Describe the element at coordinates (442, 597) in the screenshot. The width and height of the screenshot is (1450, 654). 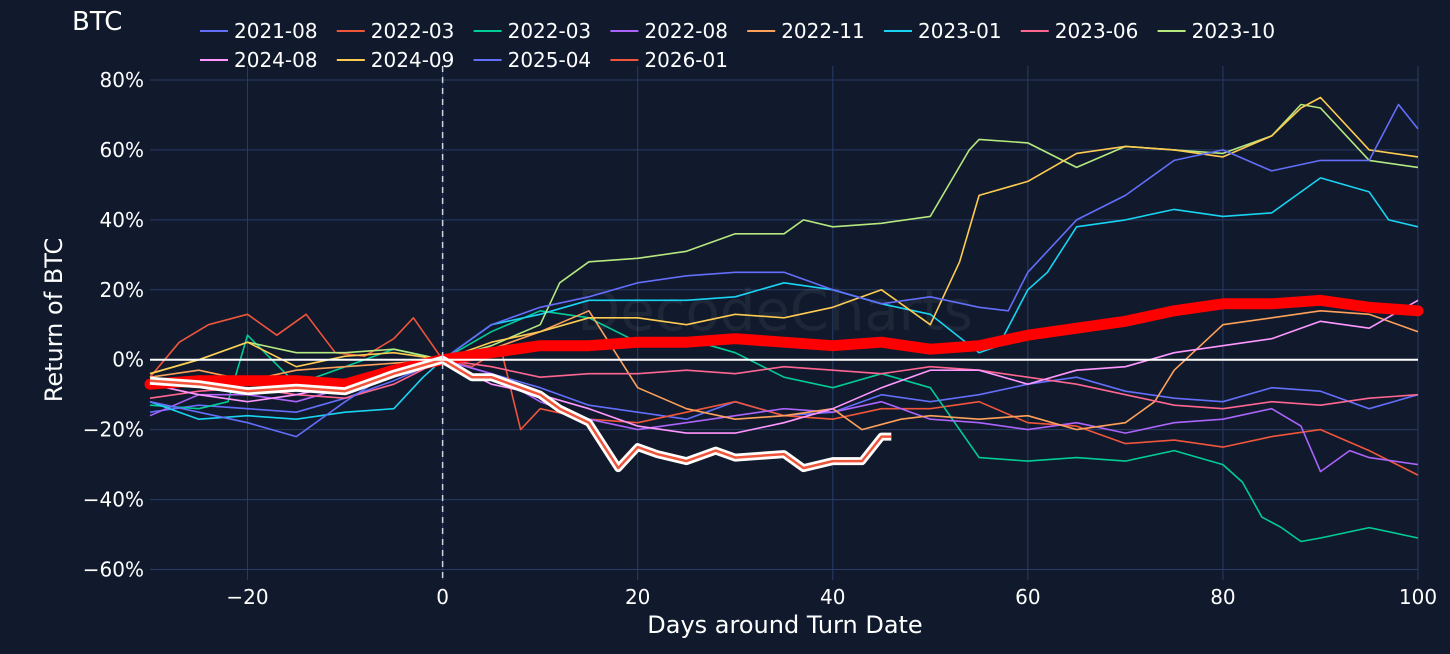
I see `x-tick-label: 0` at that location.